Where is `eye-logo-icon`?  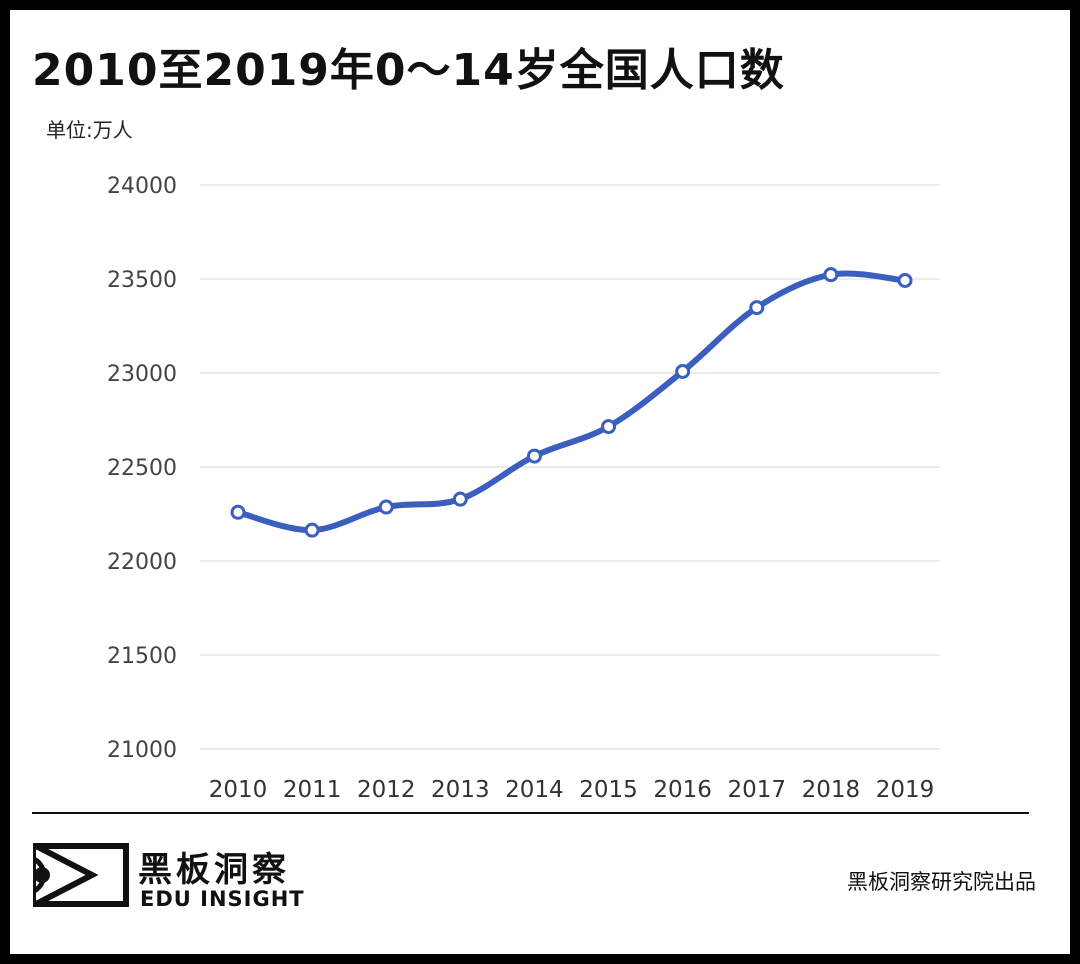 eye-logo-icon is located at coordinates (80, 875).